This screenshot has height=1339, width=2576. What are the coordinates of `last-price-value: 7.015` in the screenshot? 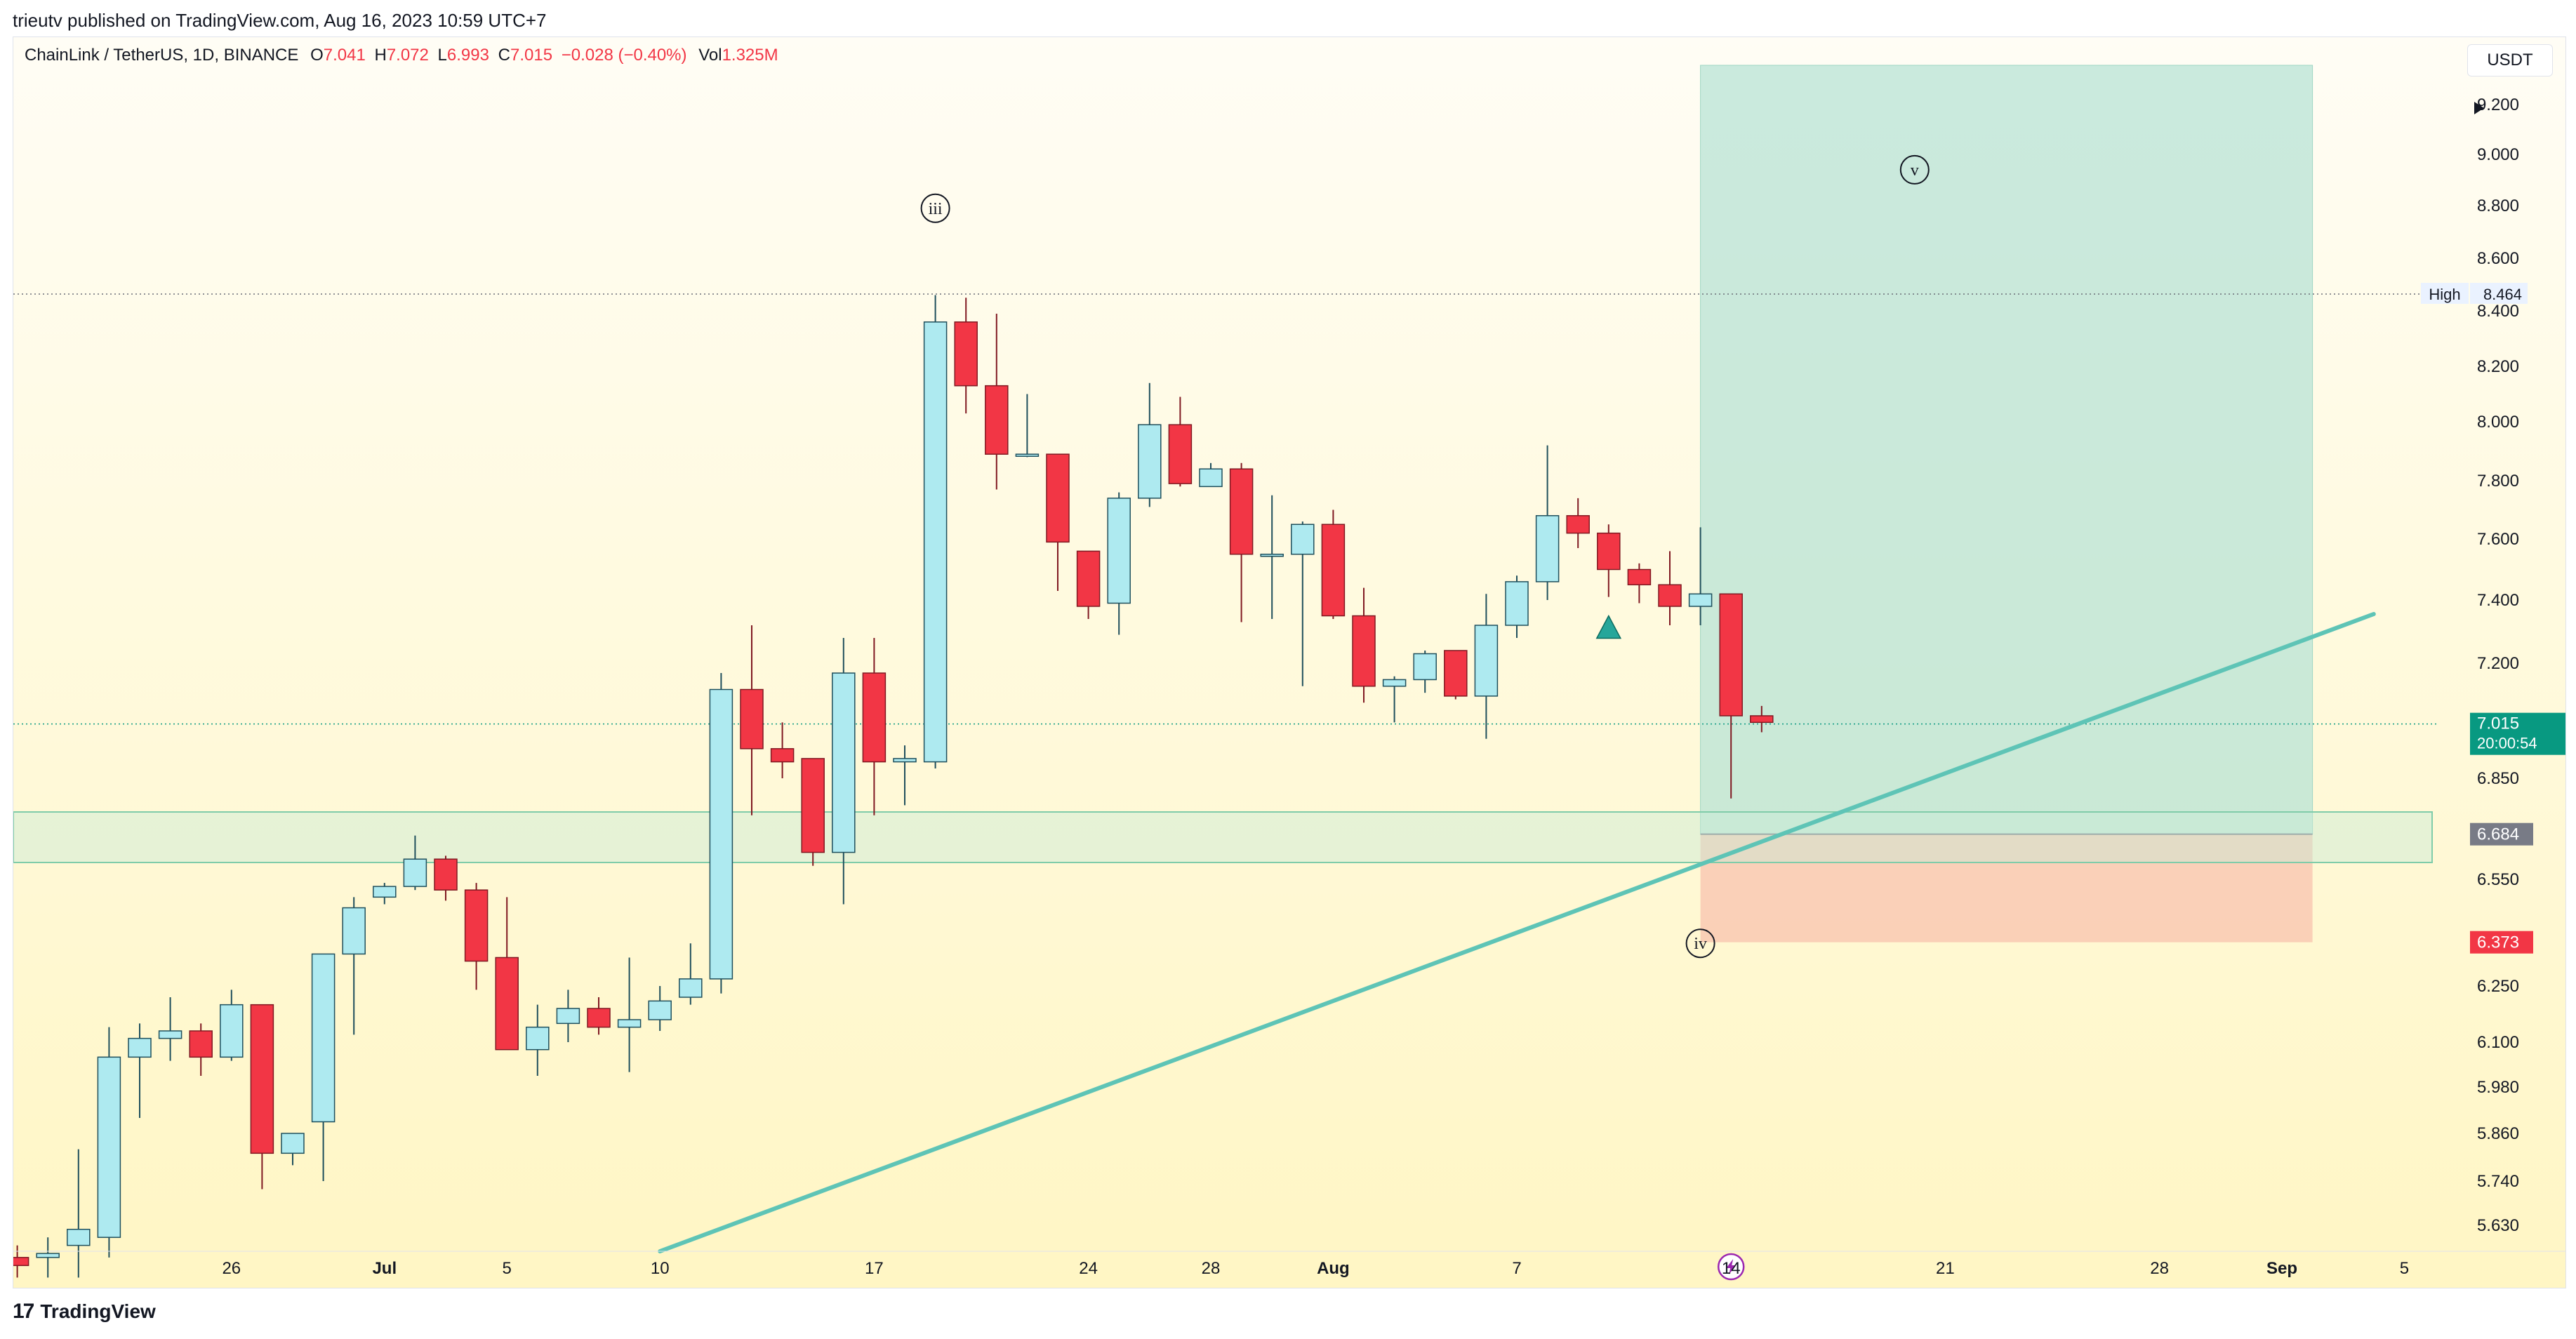 It's located at (2498, 723).